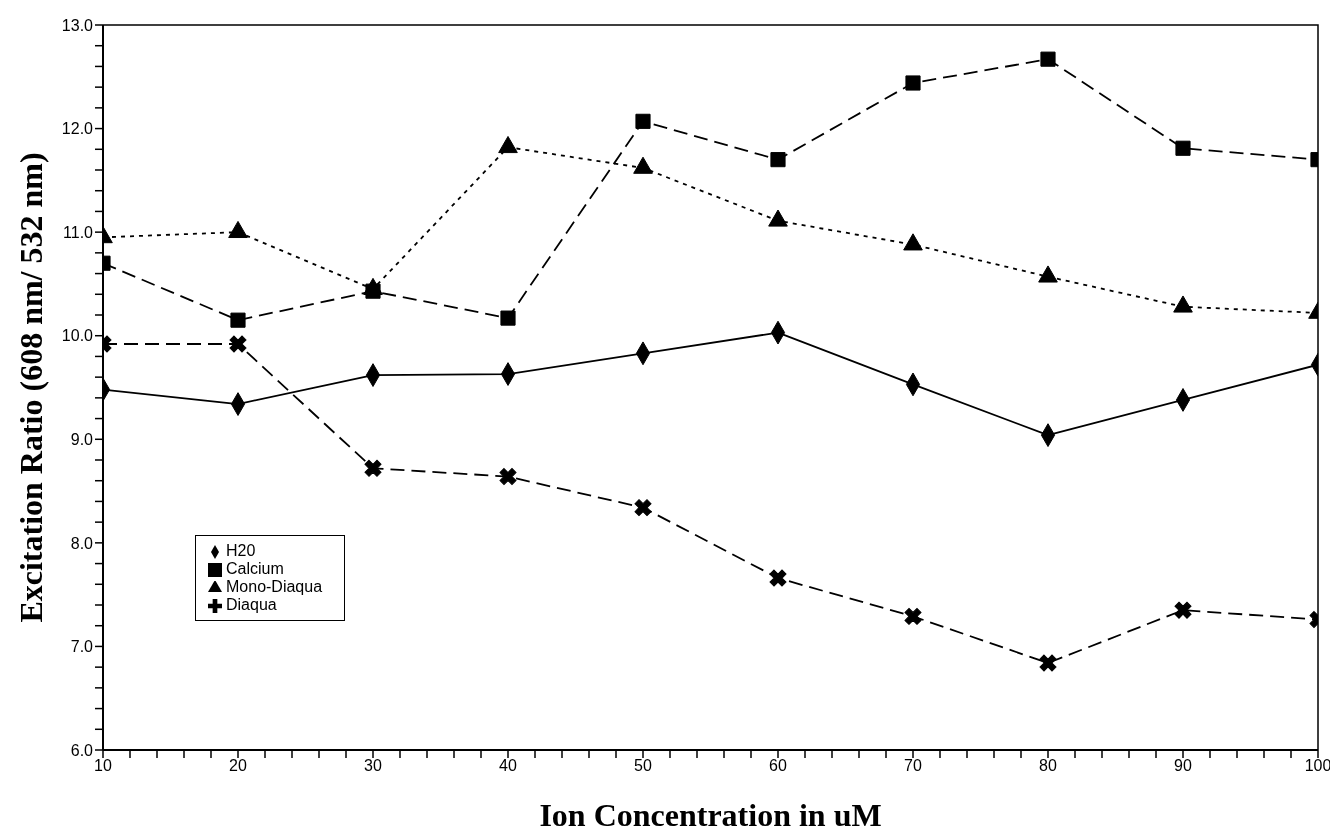  Describe the element at coordinates (1048, 766) in the screenshot. I see `x-tick-label: 80` at that location.